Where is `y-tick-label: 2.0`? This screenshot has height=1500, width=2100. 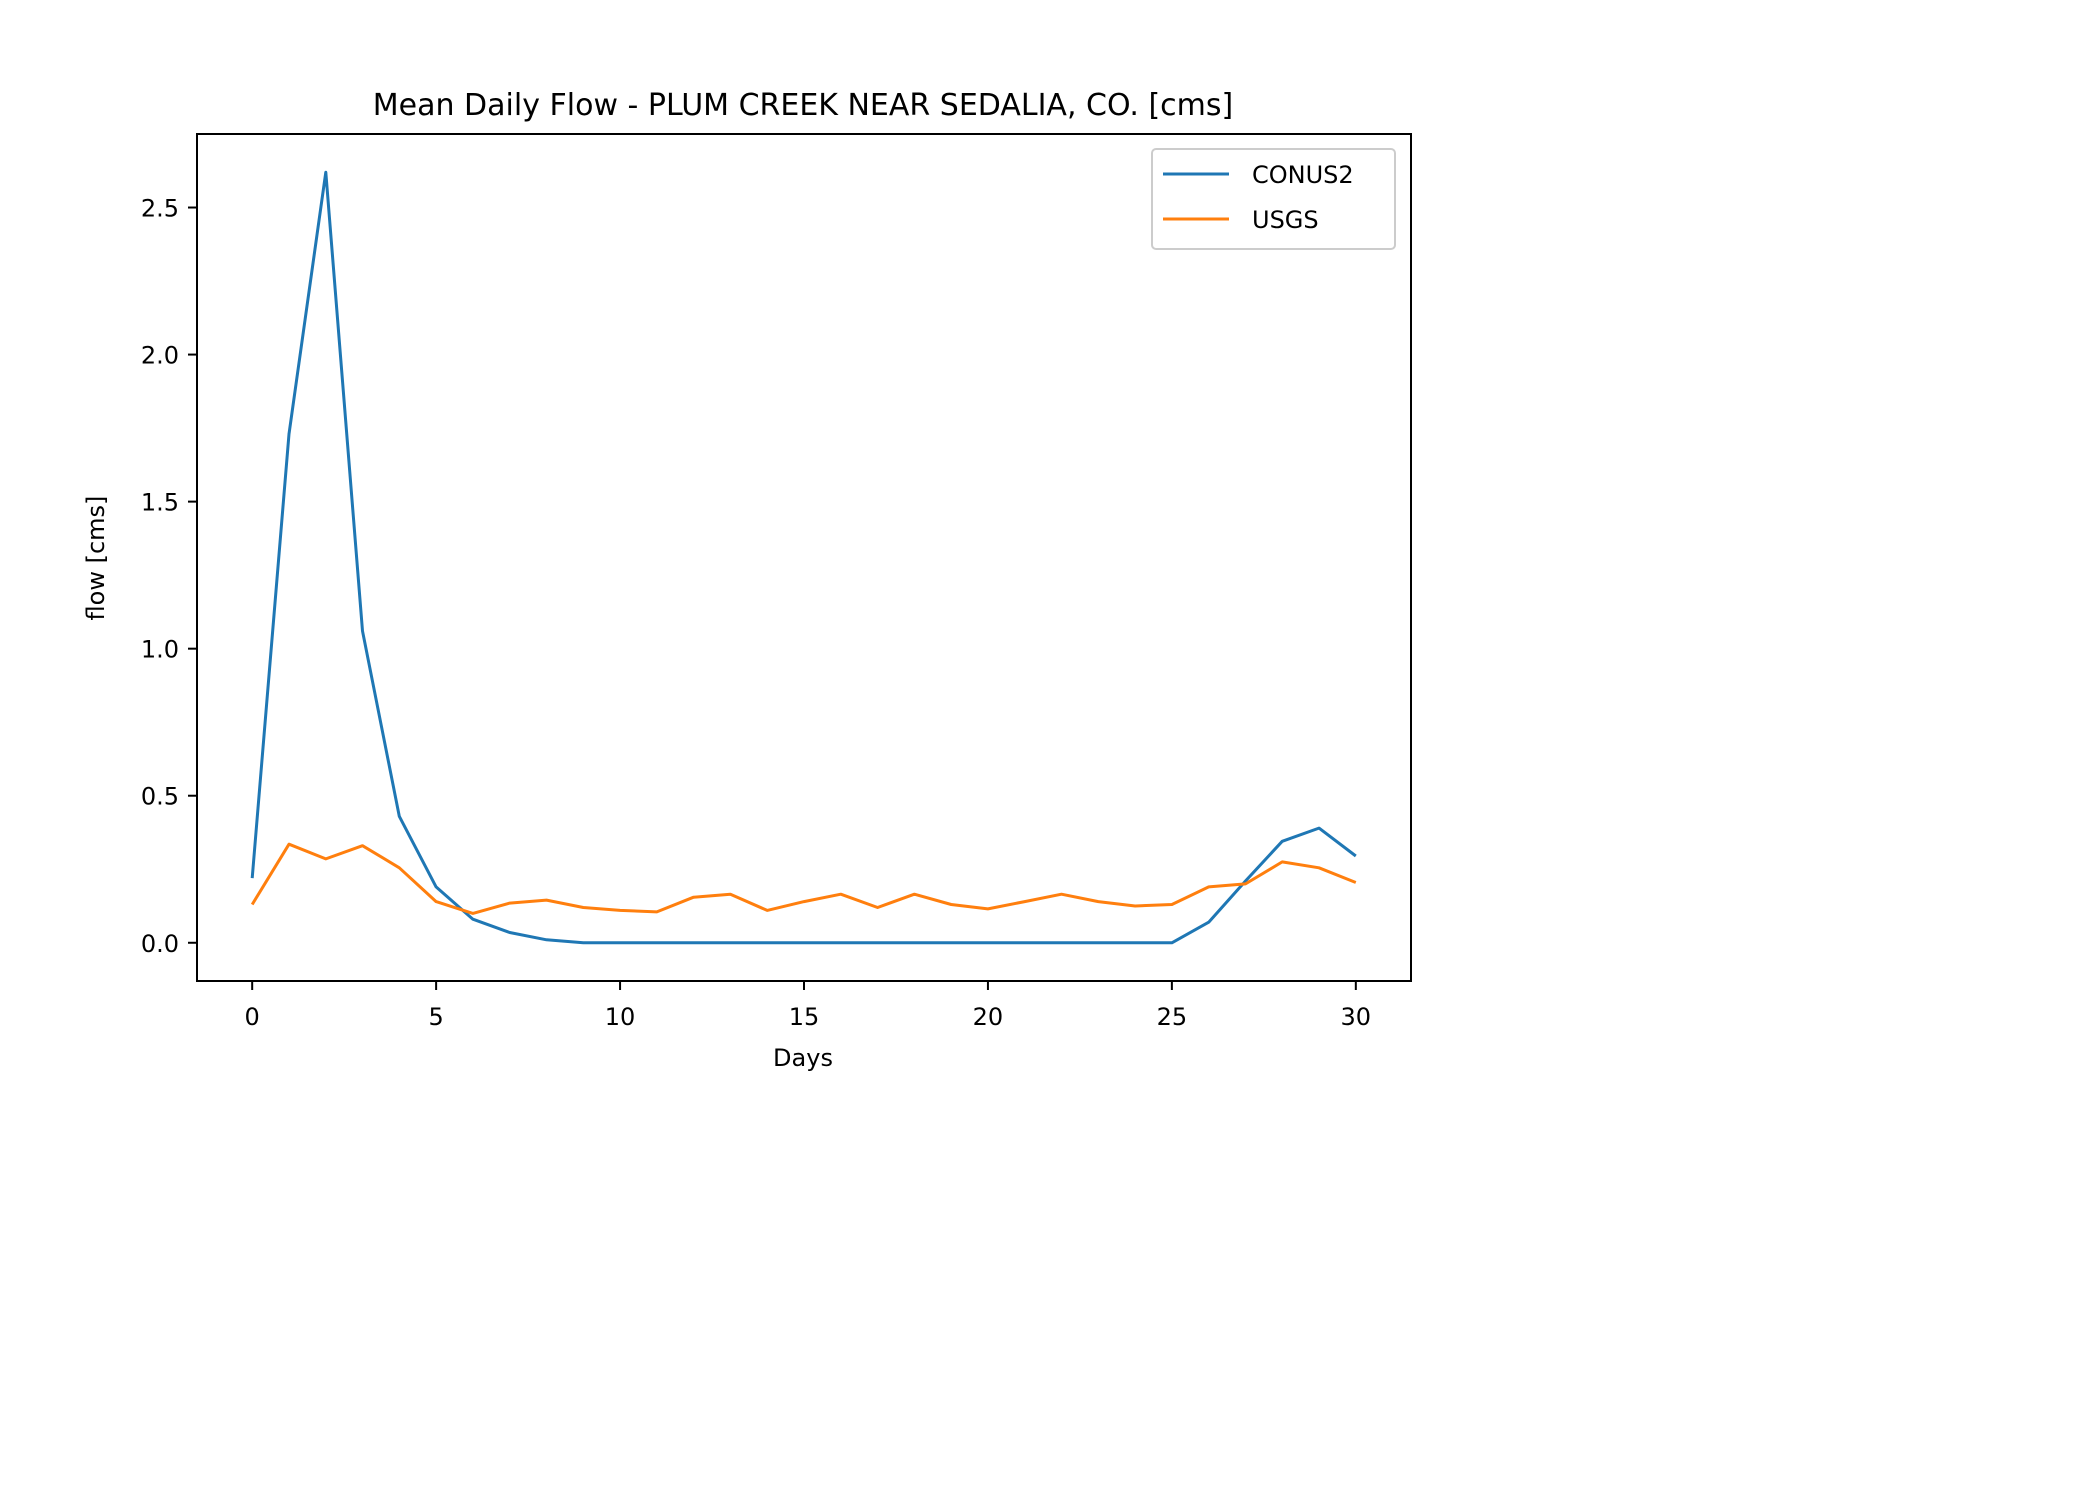 y-tick-label: 2.0 is located at coordinates (160, 356).